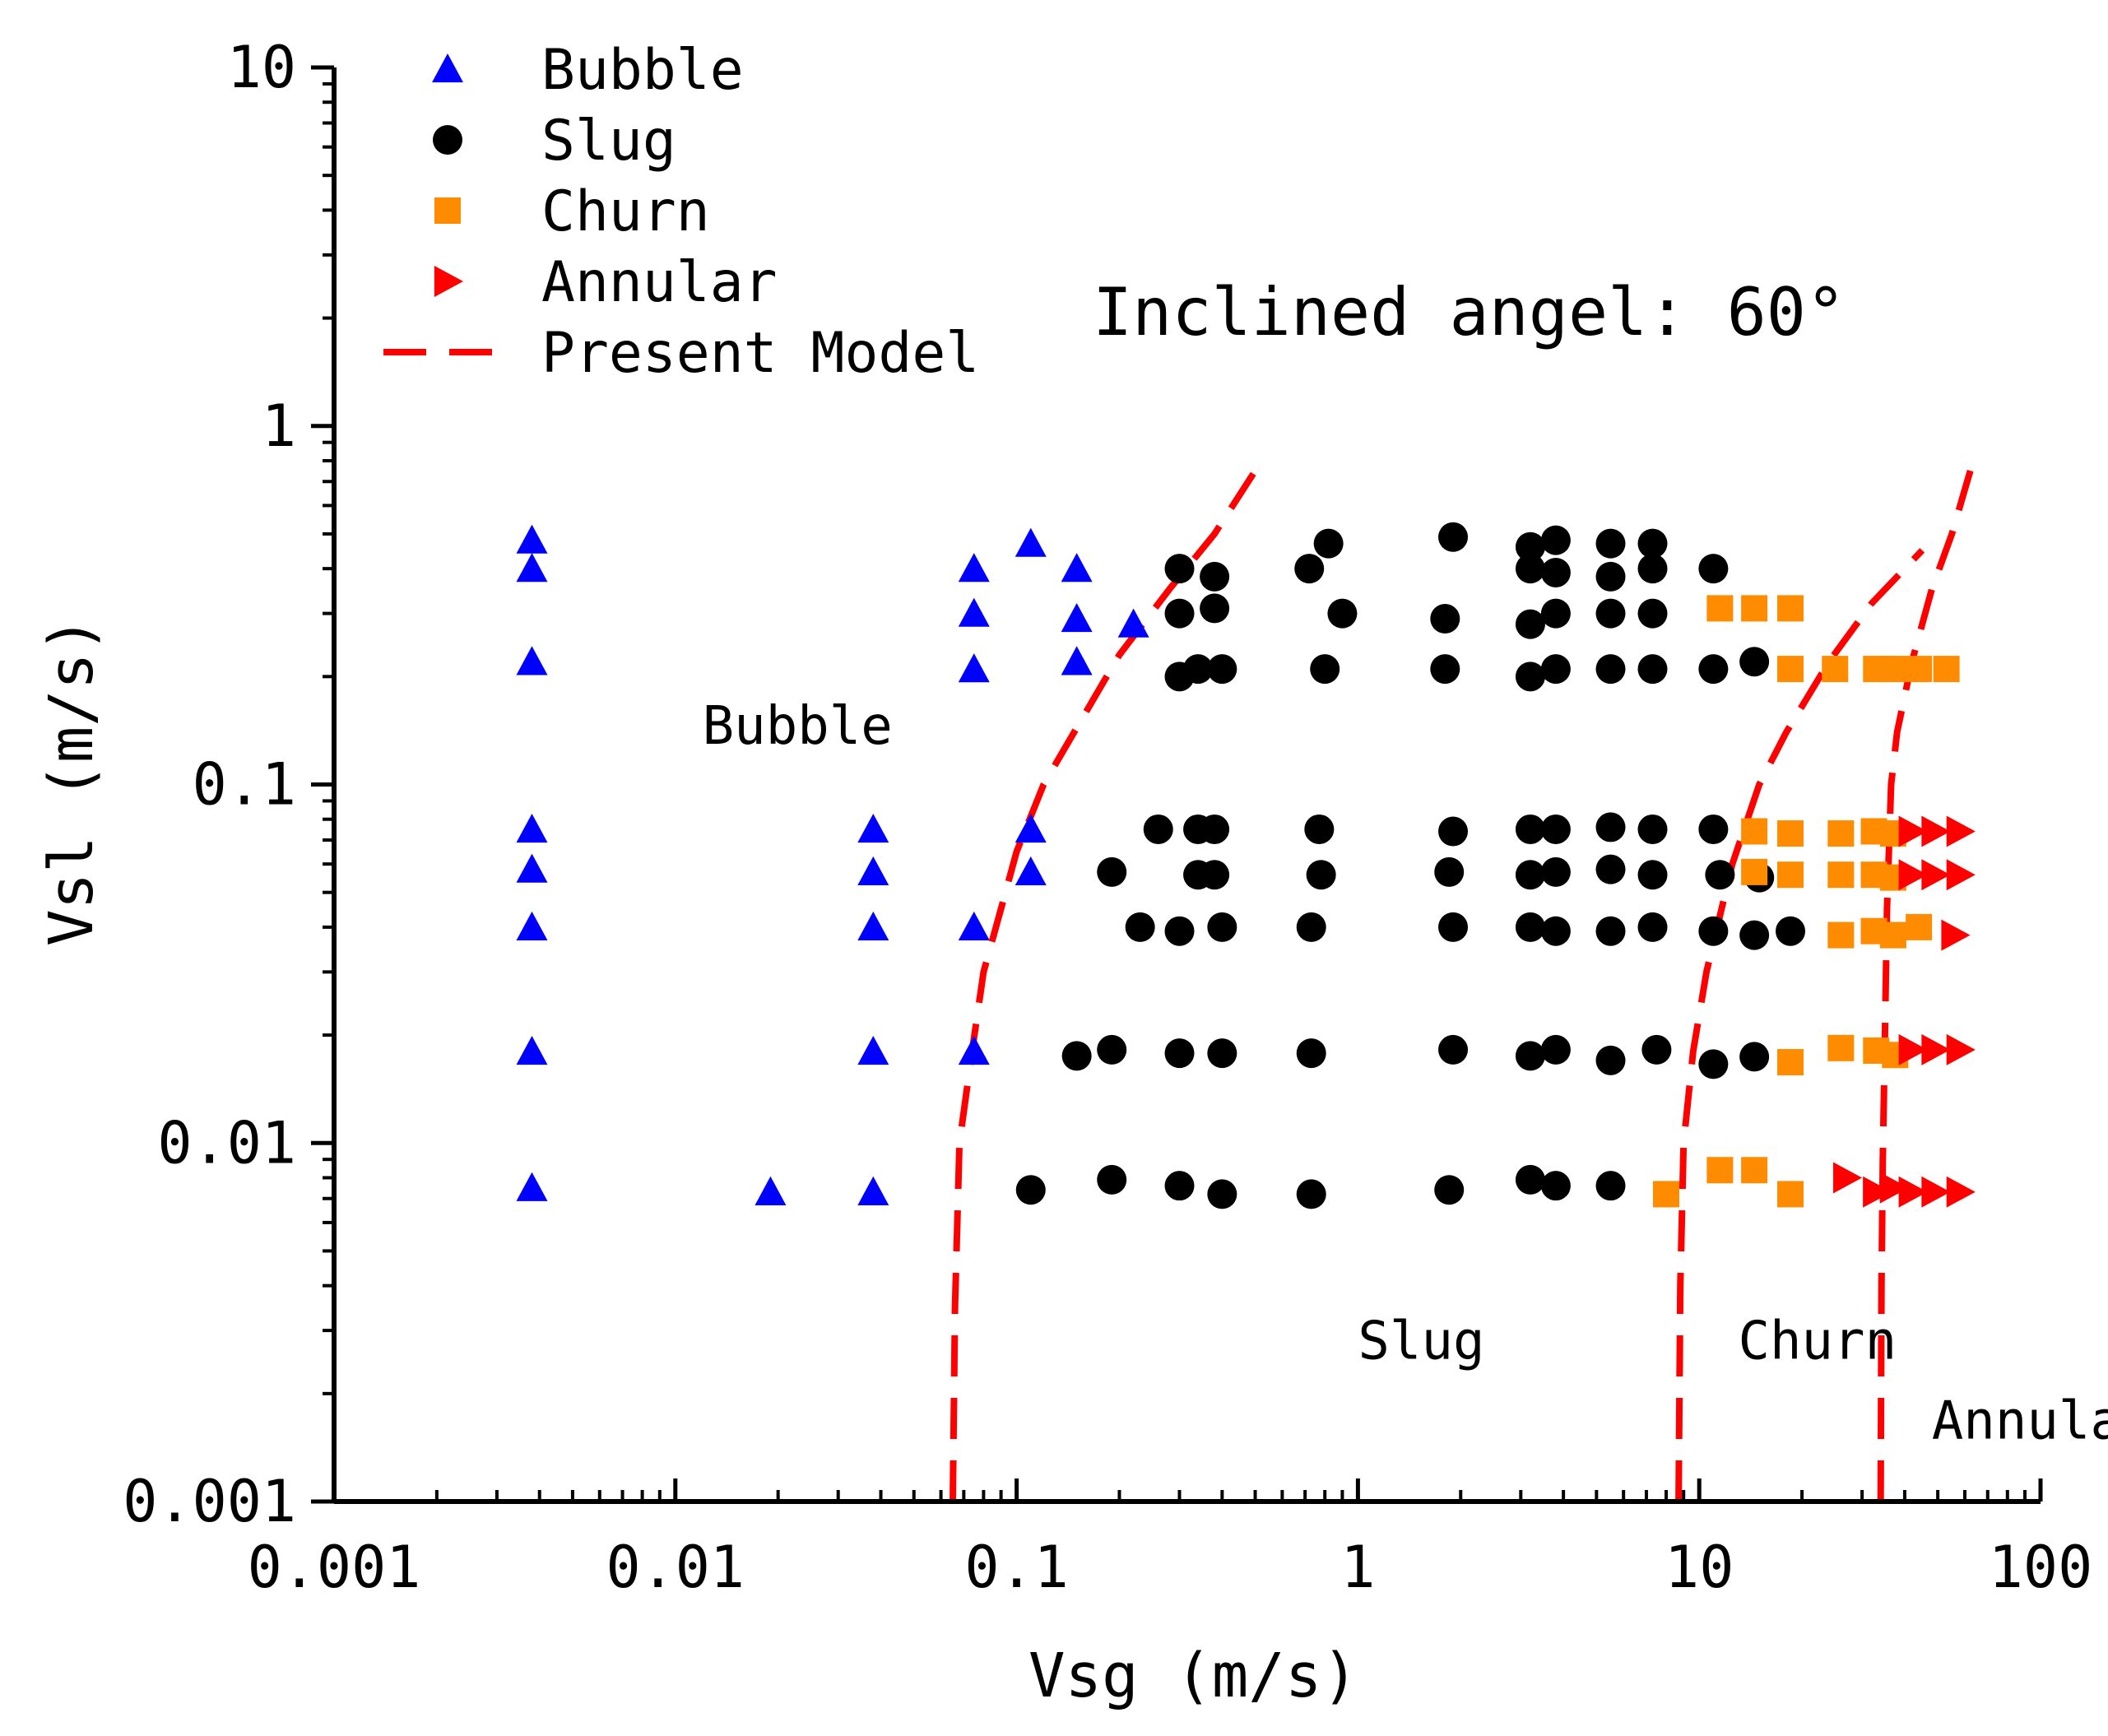  I want to click on y-tick-label: 0.01, so click(226, 1143).